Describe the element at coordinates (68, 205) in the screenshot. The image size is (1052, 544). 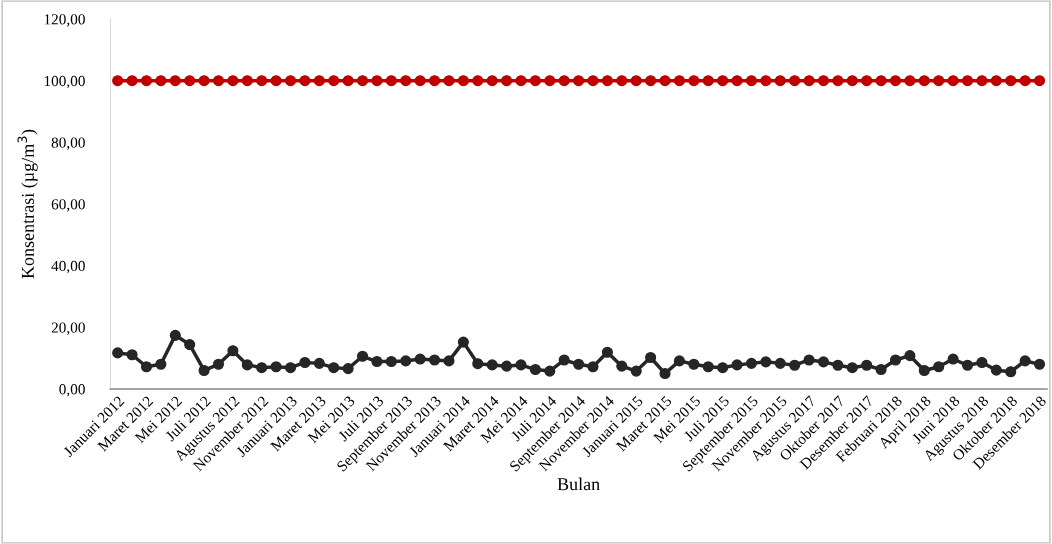
I see `y-tick-label: 60,00` at that location.